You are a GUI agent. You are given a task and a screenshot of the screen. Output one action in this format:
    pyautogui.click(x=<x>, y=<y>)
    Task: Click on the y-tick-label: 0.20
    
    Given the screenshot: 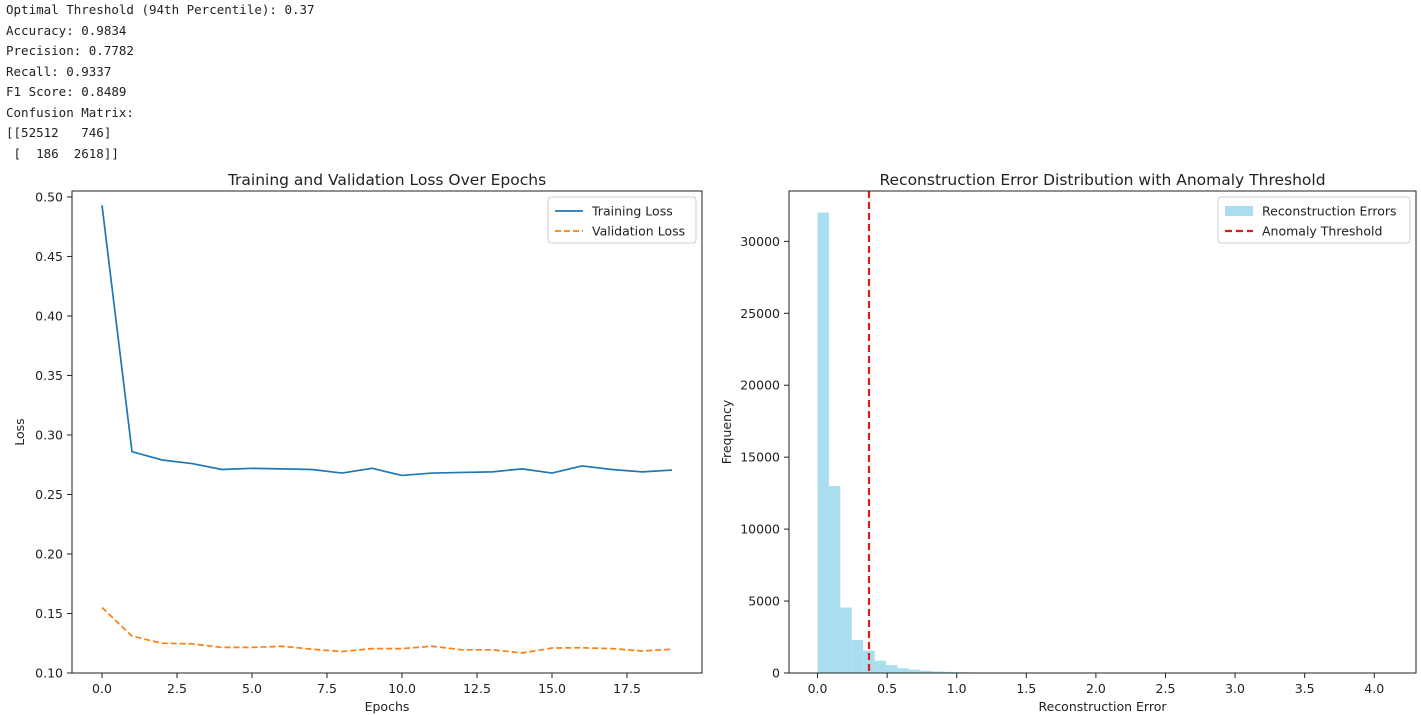 What is the action you would take?
    pyautogui.click(x=49, y=553)
    